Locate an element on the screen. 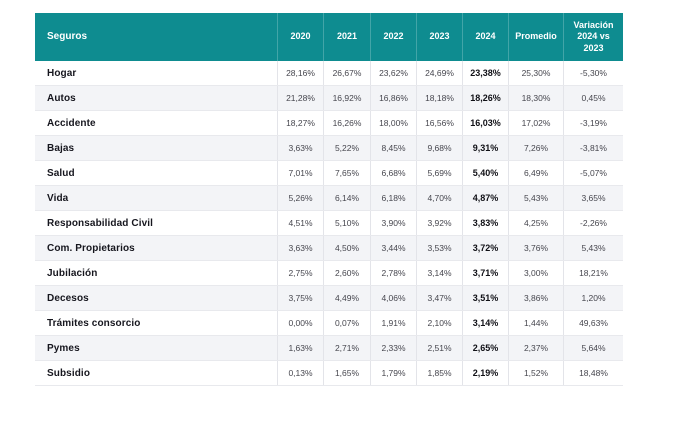  value-cell-2022: 1,79% is located at coordinates (393, 373).